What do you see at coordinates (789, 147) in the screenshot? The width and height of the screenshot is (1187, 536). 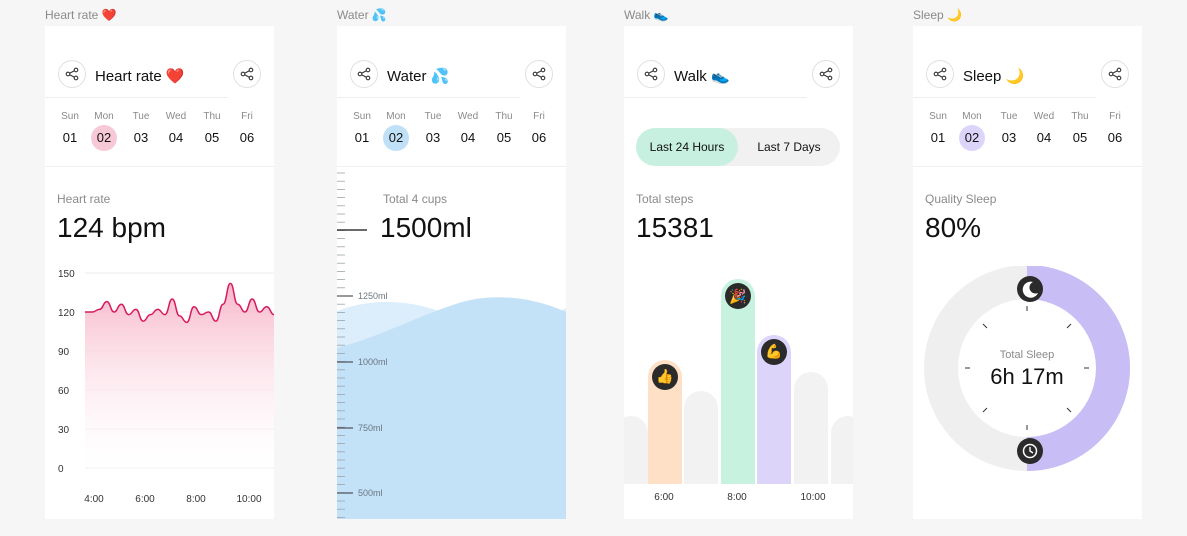 I see `tab-last-7-days: Last 7 Days` at bounding box center [789, 147].